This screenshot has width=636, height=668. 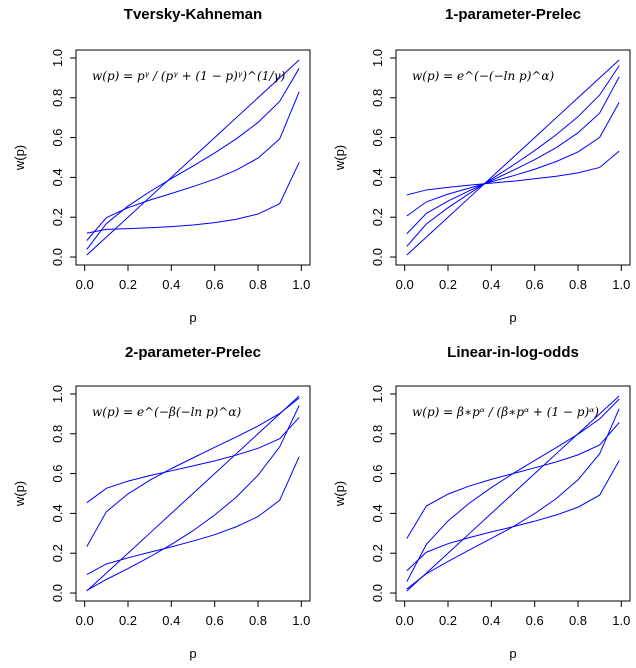 I want to click on formula: w(p) = pᵞ / (pᵞ + (1 − p)ᵞ)^(1/γ), so click(x=189, y=76).